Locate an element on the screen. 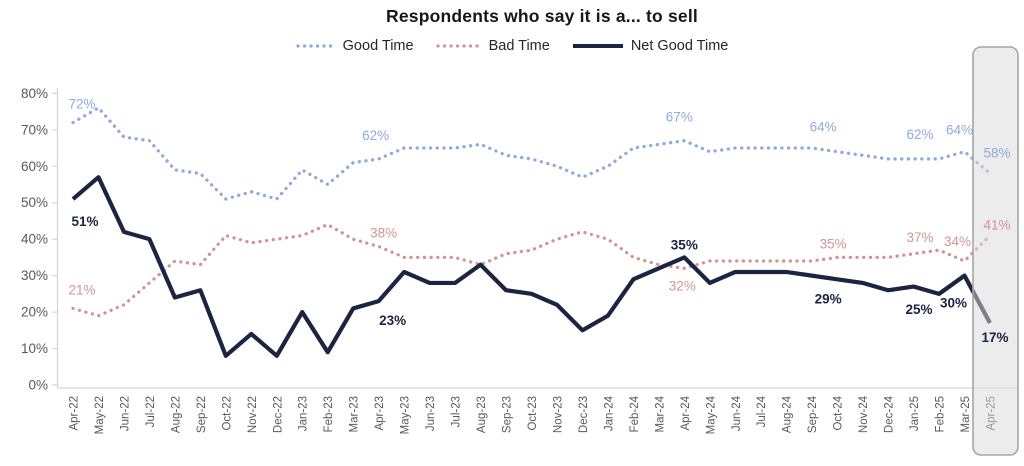 The width and height of the screenshot is (1024, 466). x-axis-label: Mar-25 is located at coordinates (966, 414).